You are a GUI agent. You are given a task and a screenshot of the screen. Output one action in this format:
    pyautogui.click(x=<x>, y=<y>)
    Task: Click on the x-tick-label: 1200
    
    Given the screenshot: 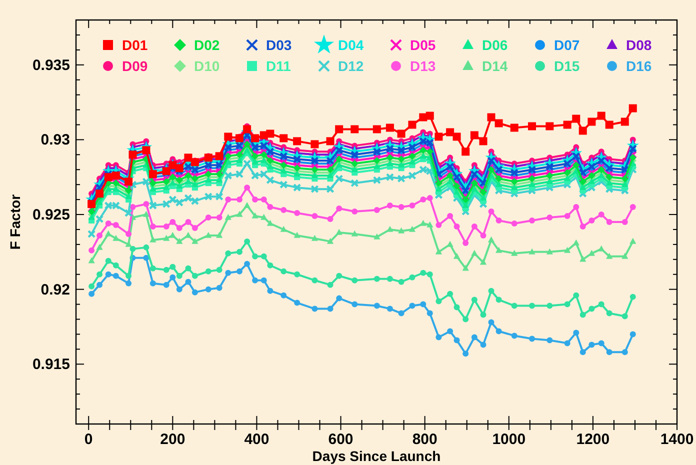 What is the action you would take?
    pyautogui.click(x=593, y=439)
    